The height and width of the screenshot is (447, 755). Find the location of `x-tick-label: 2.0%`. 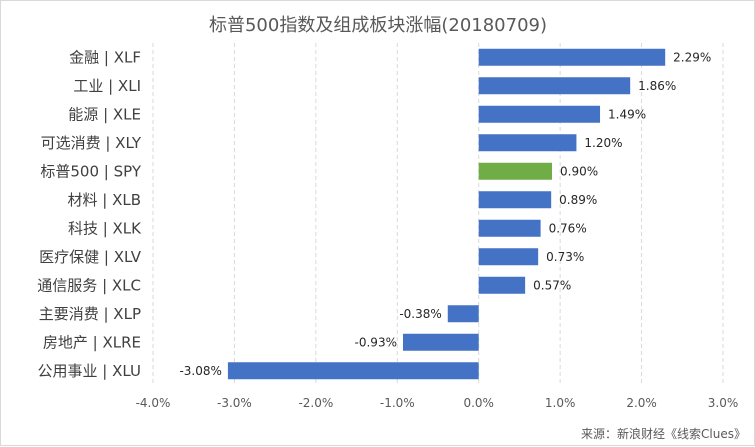

x-tick-label: 2.0% is located at coordinates (641, 403).